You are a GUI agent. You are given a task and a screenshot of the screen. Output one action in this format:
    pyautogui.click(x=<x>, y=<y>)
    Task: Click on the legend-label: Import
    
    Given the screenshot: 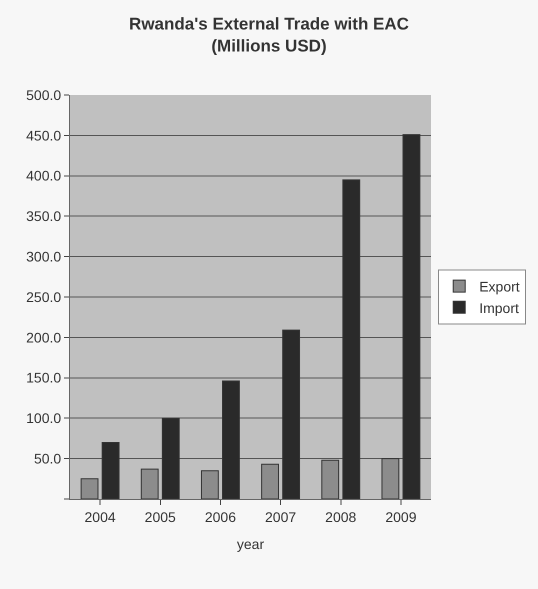 What is the action you would take?
    pyautogui.click(x=499, y=308)
    